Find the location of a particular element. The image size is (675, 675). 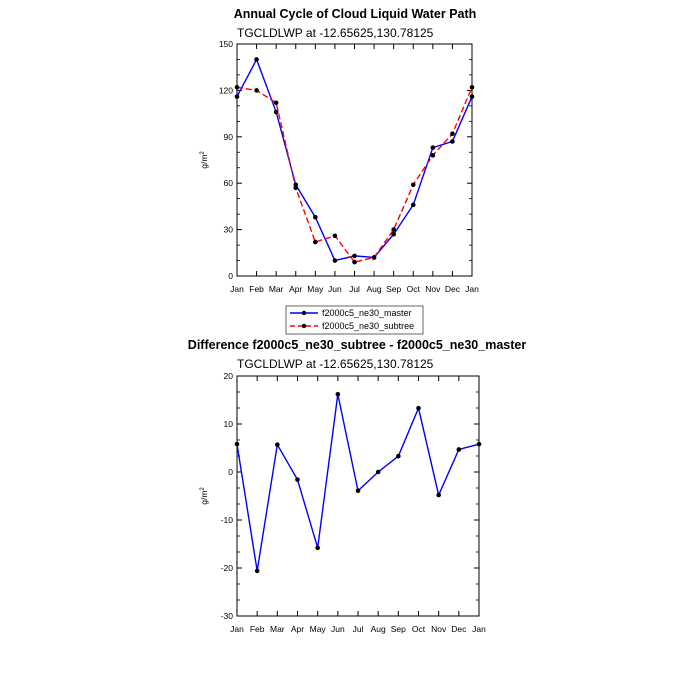

chart1-xtick-label: Nov is located at coordinates (433, 289).